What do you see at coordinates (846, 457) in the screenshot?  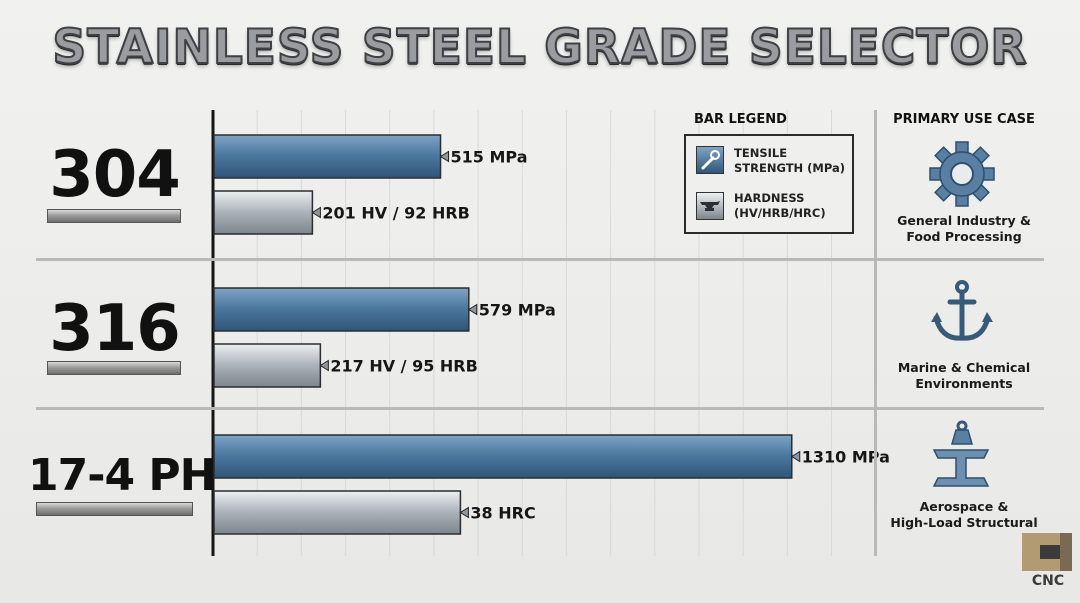 I see `tensile-value-label: 1310 MPa` at bounding box center [846, 457].